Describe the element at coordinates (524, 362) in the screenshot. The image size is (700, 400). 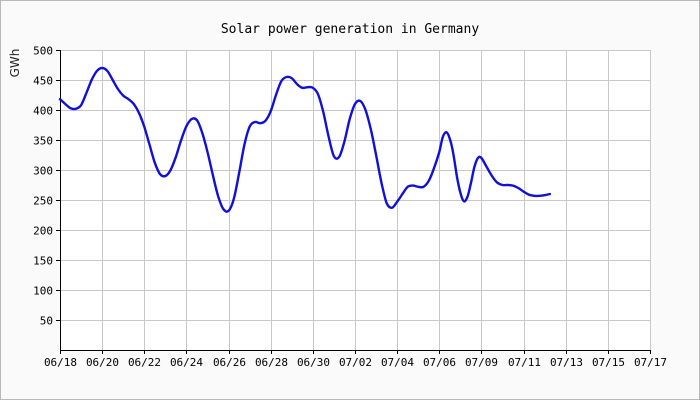
I see `x-tick-label: 07/11` at that location.